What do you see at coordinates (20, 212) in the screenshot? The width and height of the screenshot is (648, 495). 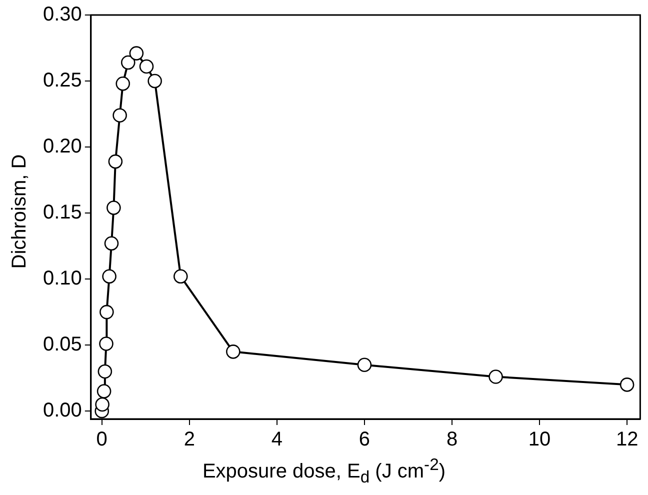 I see `y-axis-title: Dichroism, D` at bounding box center [20, 212].